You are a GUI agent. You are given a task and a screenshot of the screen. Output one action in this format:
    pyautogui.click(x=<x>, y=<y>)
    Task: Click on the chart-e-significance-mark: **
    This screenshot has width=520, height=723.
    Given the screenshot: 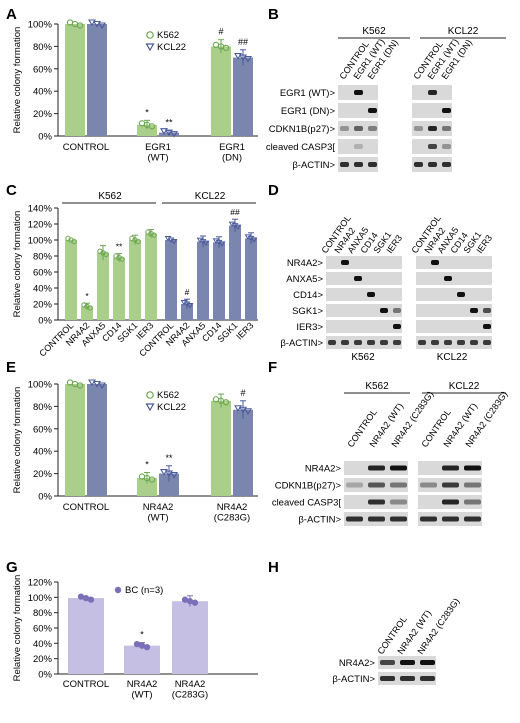 What is the action you would take?
    pyautogui.click(x=169, y=458)
    